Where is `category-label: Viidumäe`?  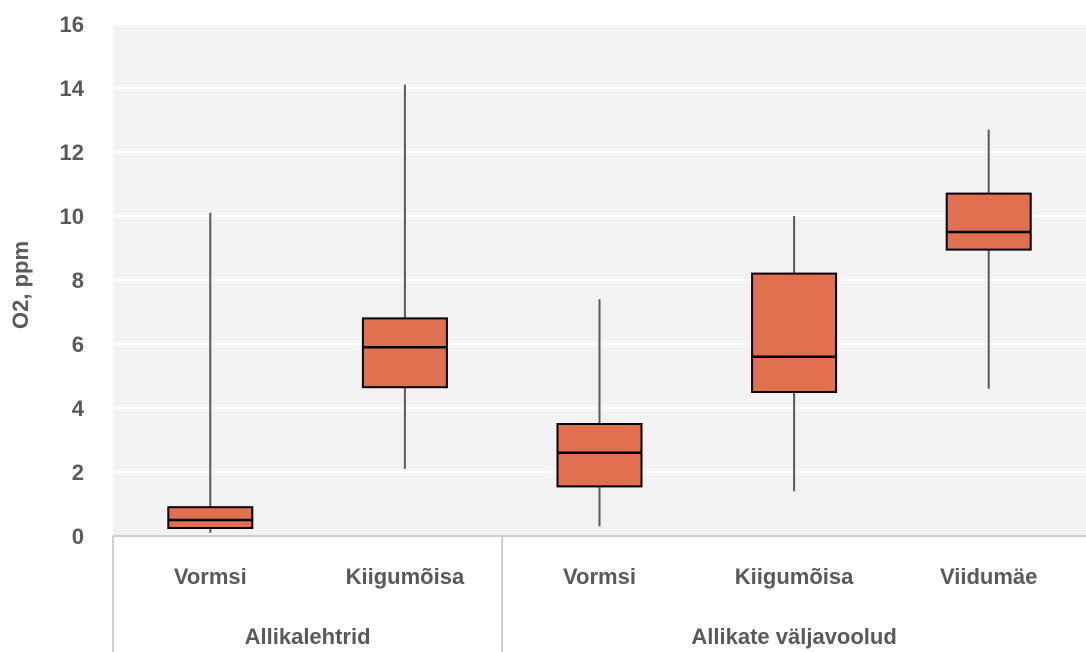 category-label: Viidumäe is located at coordinates (988, 576).